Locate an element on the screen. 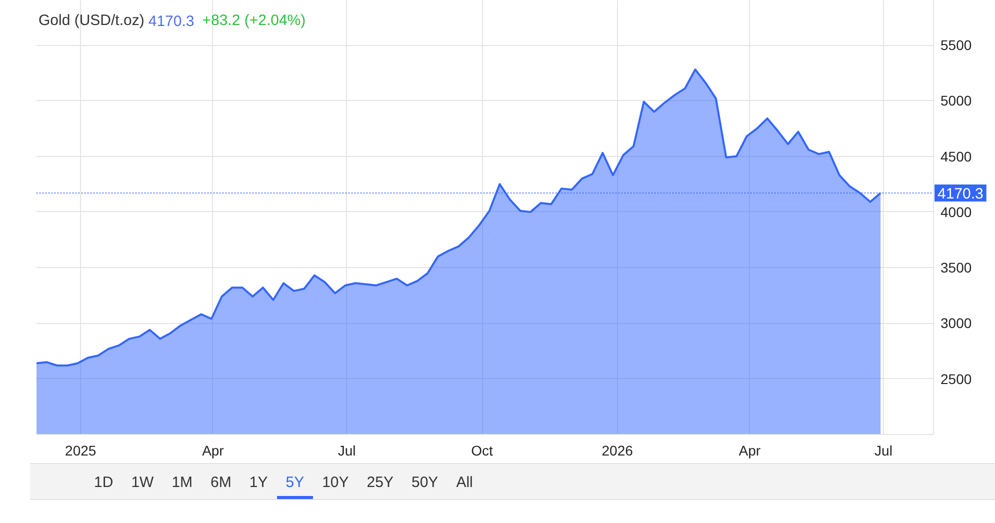 This screenshot has width=995, height=523. annotation: +83.2 (+2.04%) is located at coordinates (254, 20).